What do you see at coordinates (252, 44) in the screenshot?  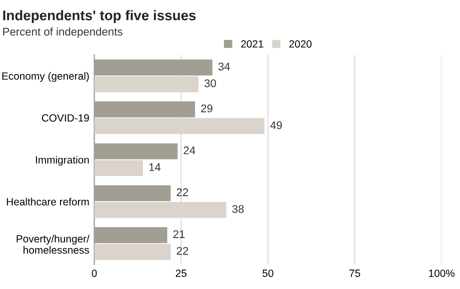 I see `legend-label: 2021` at bounding box center [252, 44].